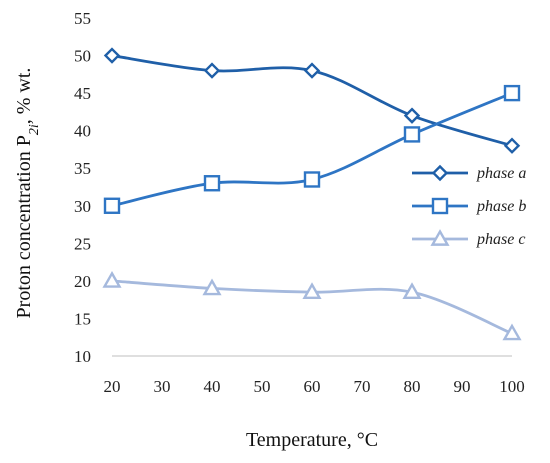 The image size is (550, 463). What do you see at coordinates (412, 386) in the screenshot?
I see `x-tick-label: 80` at bounding box center [412, 386].